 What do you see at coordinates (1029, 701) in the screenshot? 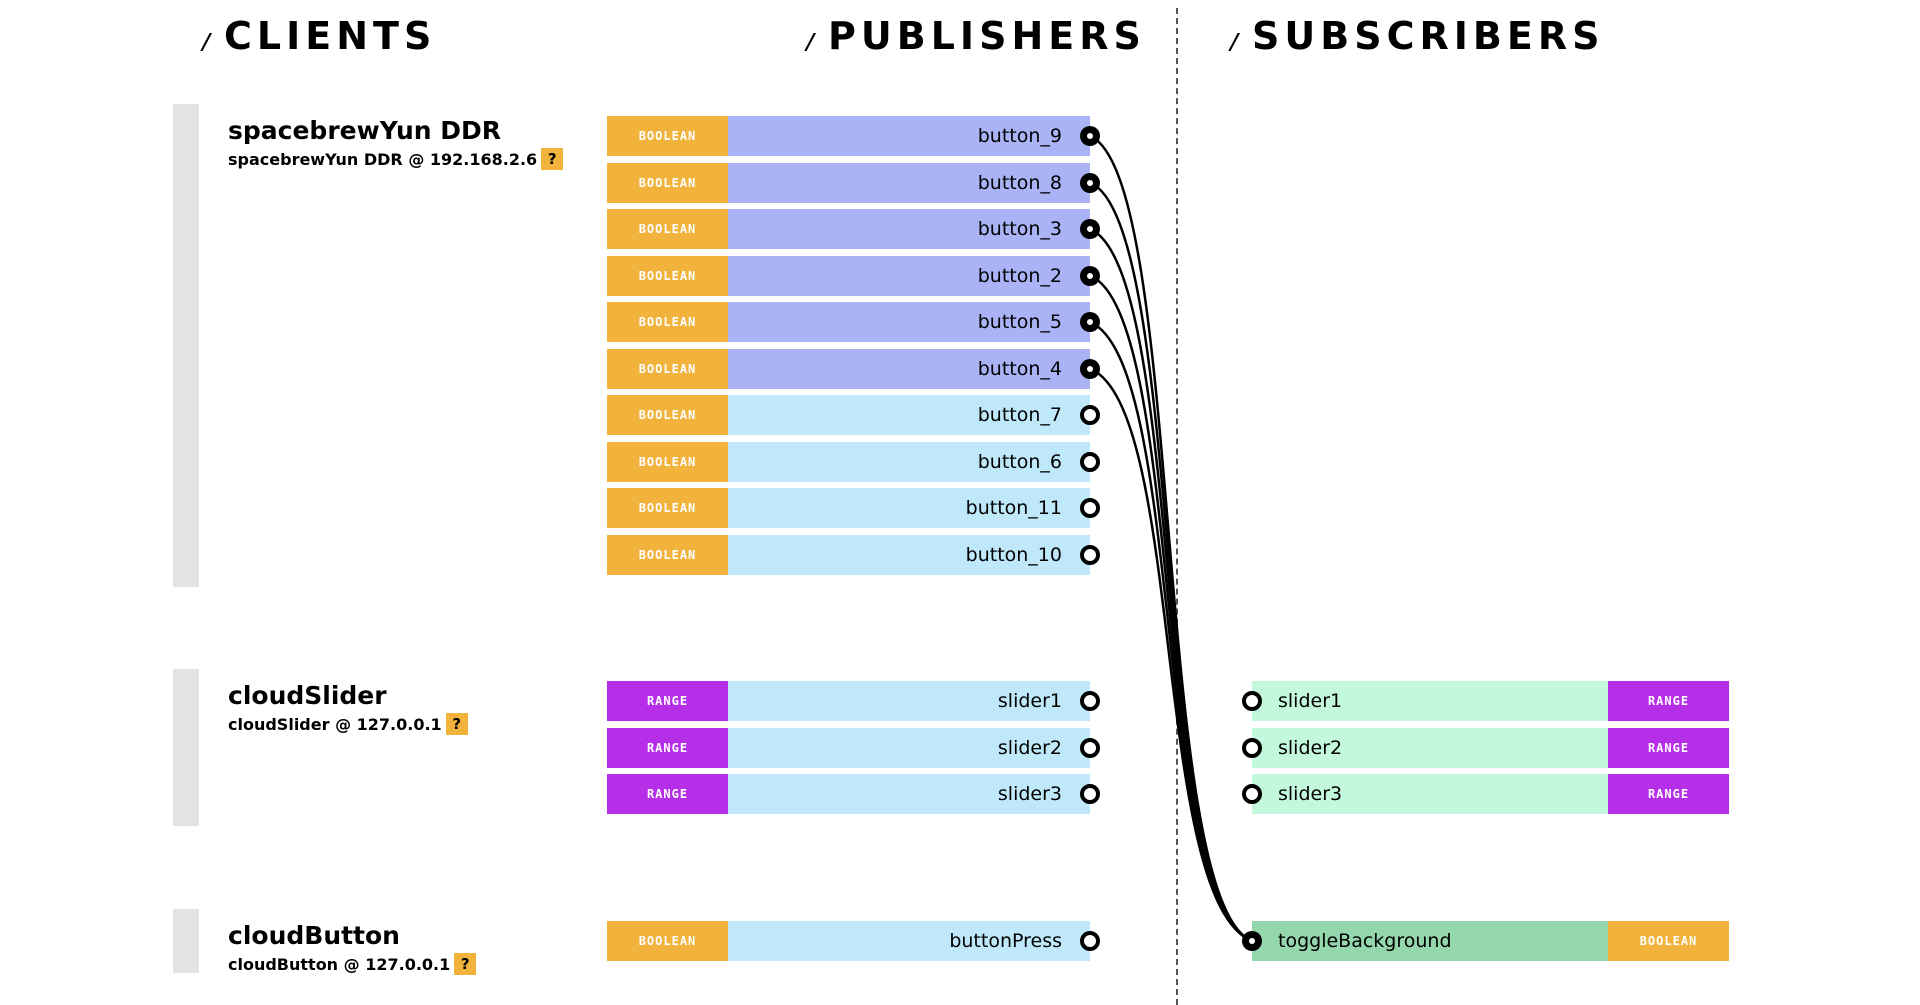
I see `publisher-name: slider1` at bounding box center [1029, 701].